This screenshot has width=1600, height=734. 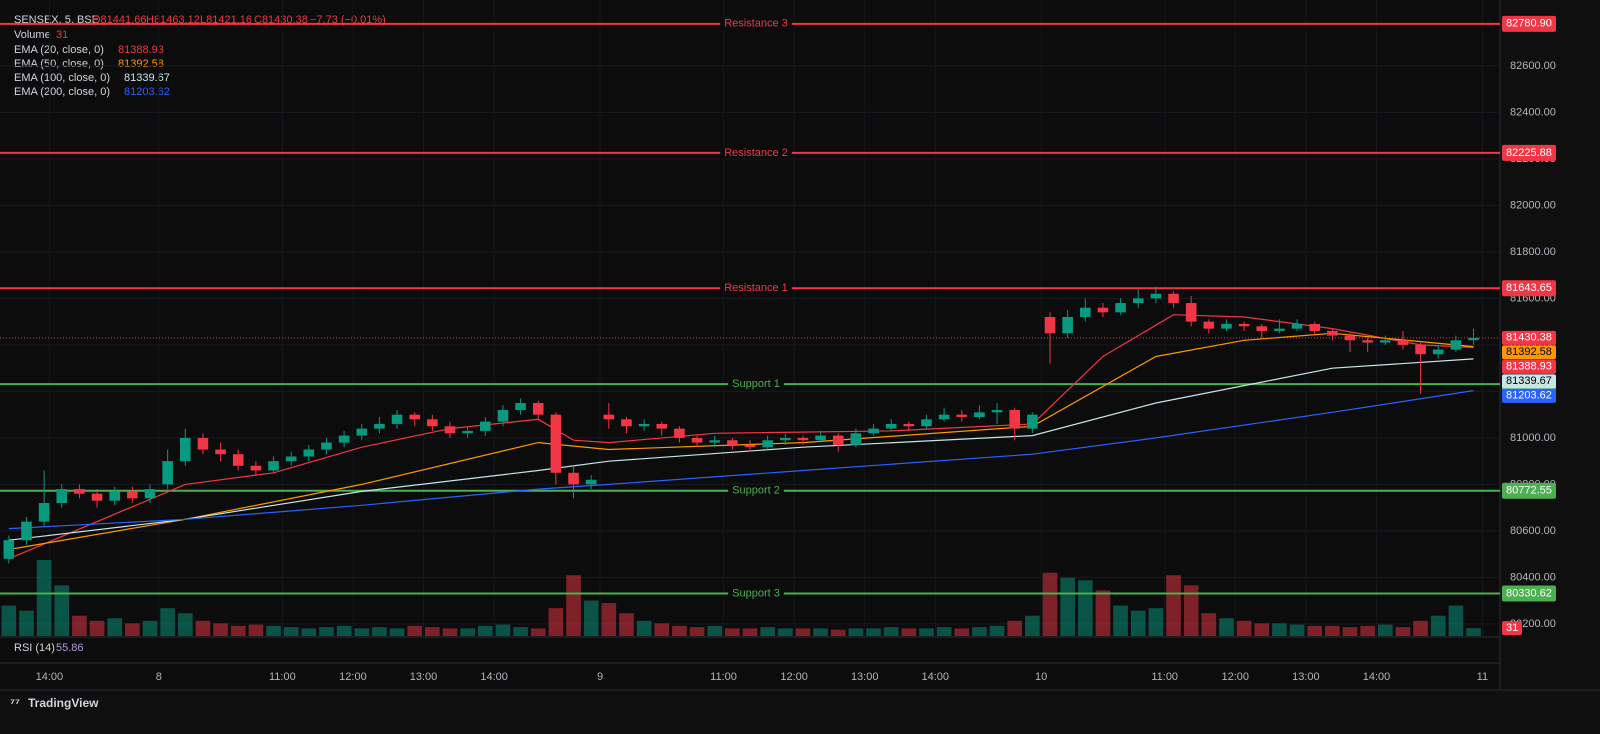 I want to click on legend-entry: EMA (200, close, 0), so click(x=62, y=92).